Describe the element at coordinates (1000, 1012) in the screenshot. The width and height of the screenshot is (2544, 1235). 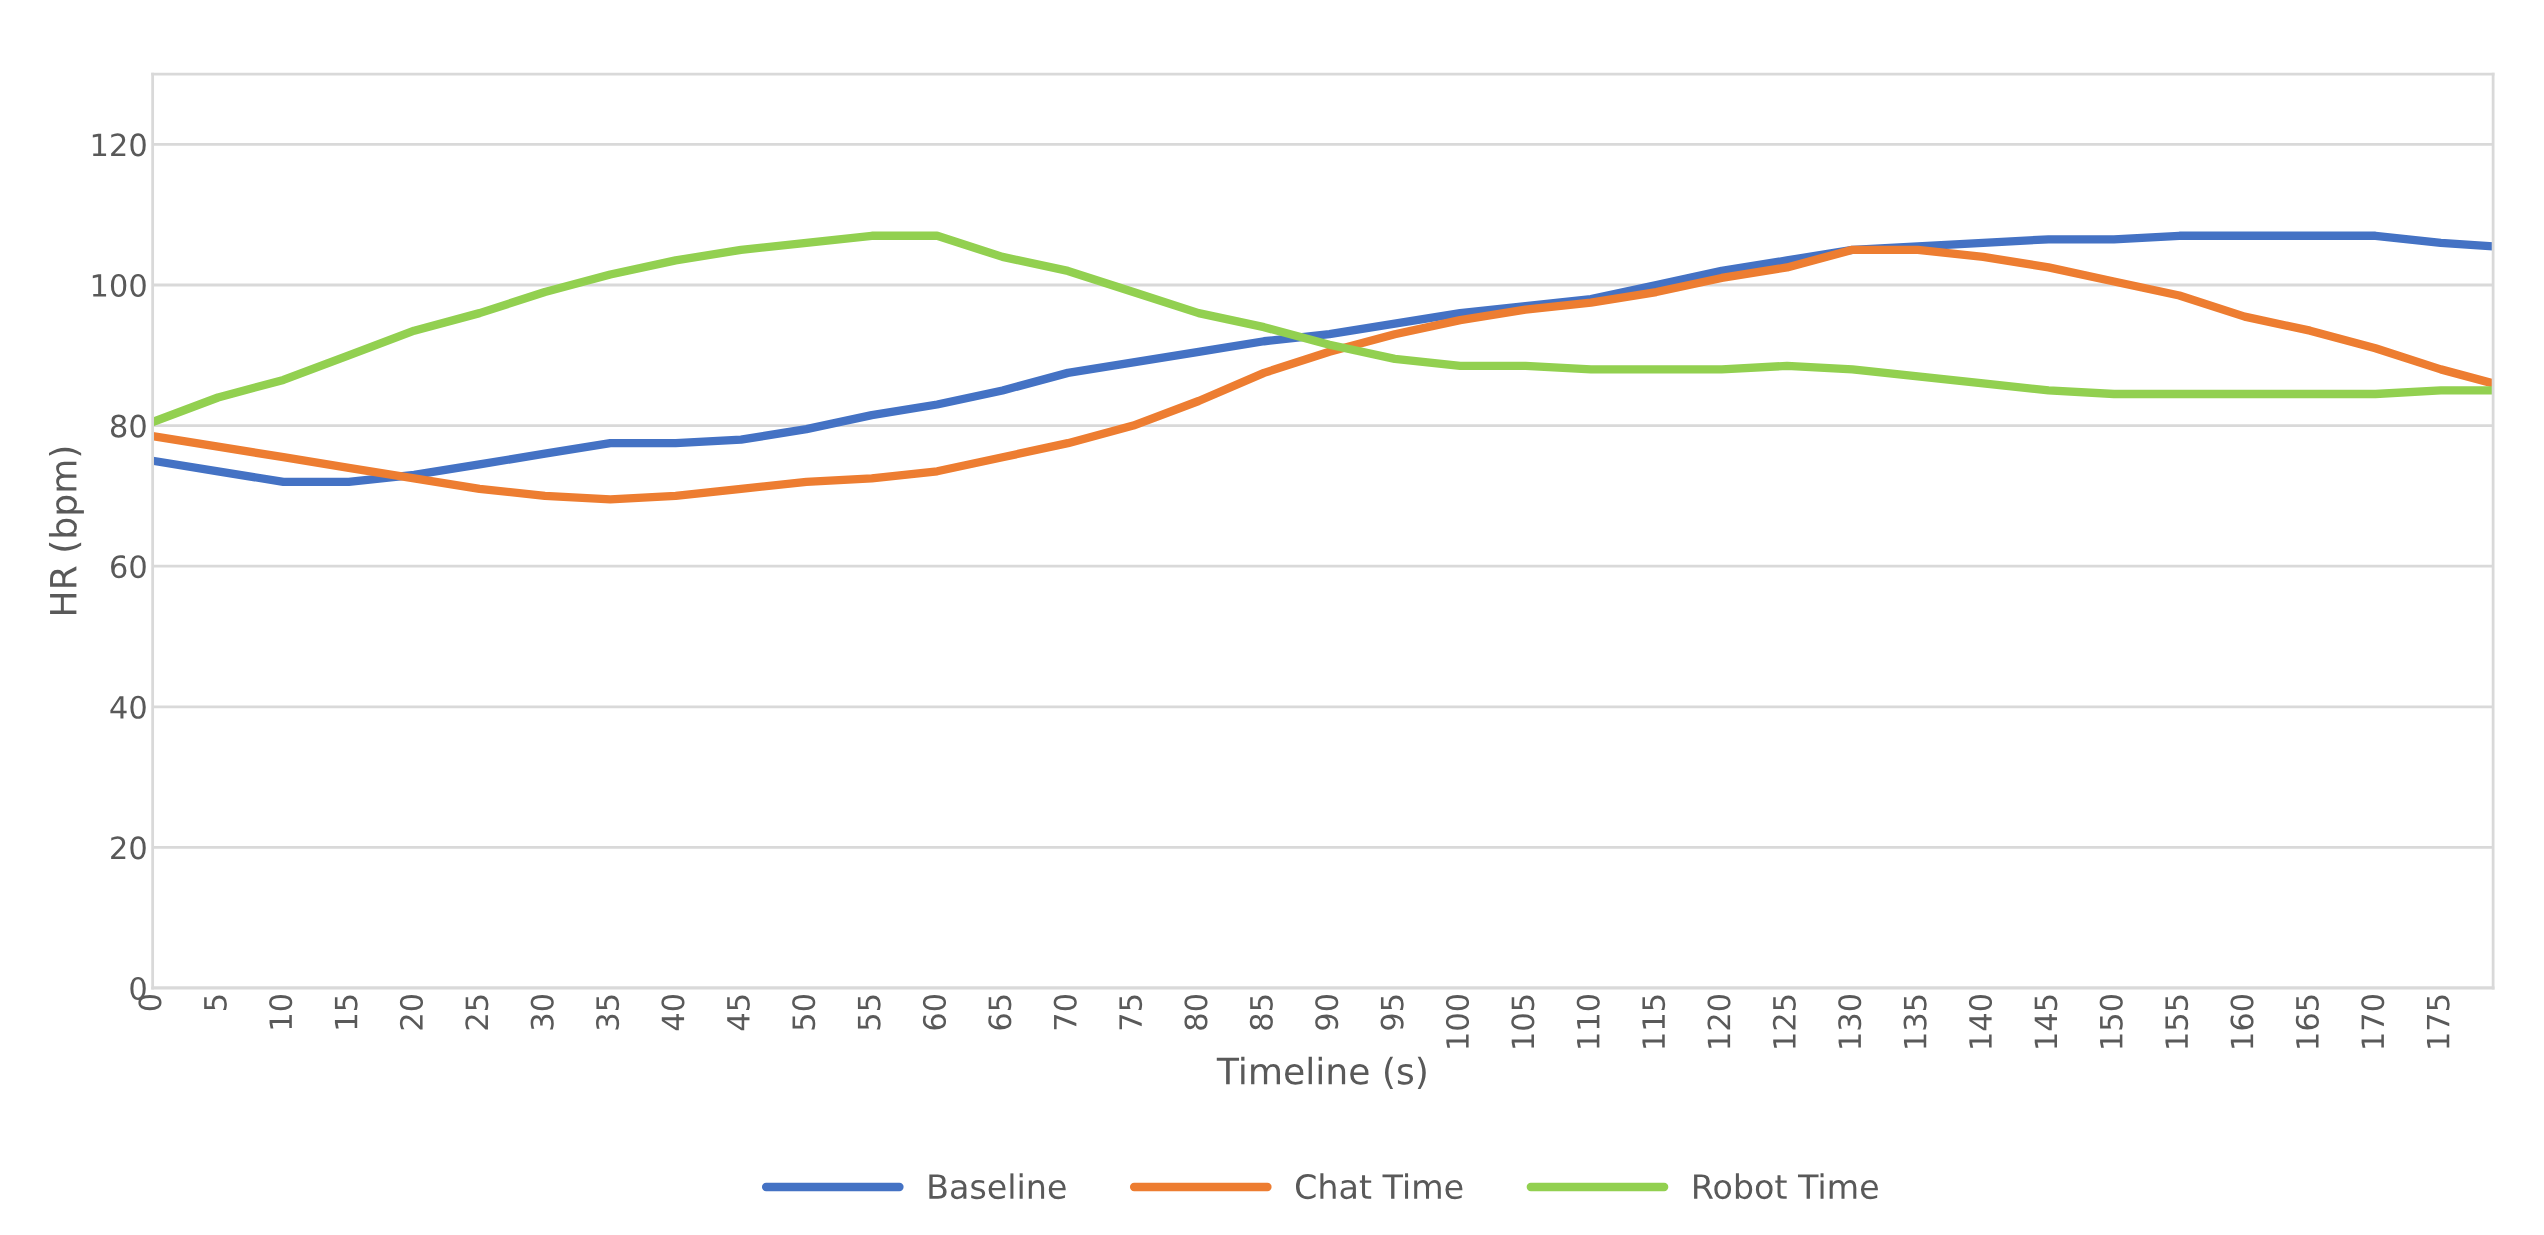
I see `x-tick-label: 65` at that location.